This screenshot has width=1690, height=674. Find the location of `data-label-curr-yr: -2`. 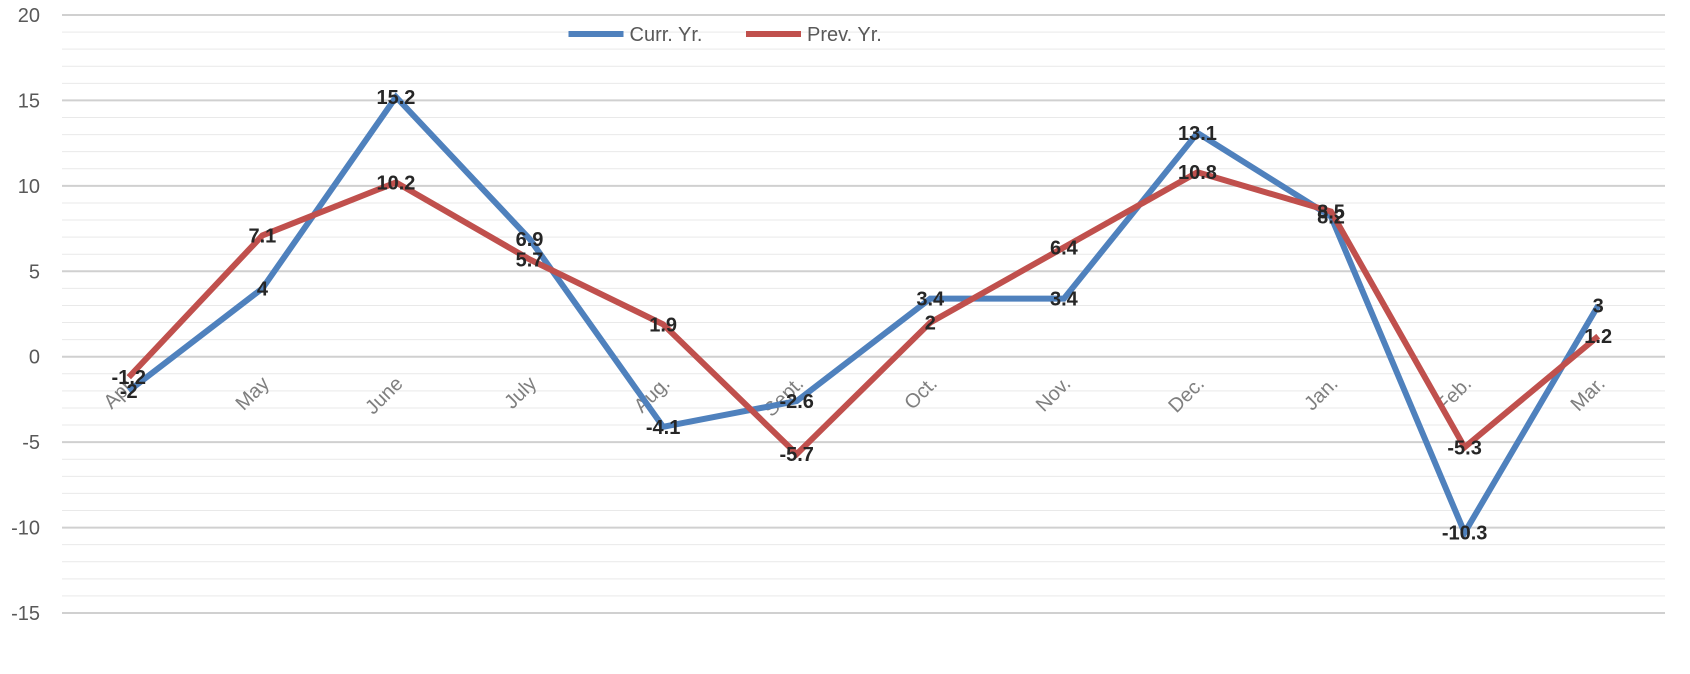

data-label-curr-yr: -2 is located at coordinates (129, 392).